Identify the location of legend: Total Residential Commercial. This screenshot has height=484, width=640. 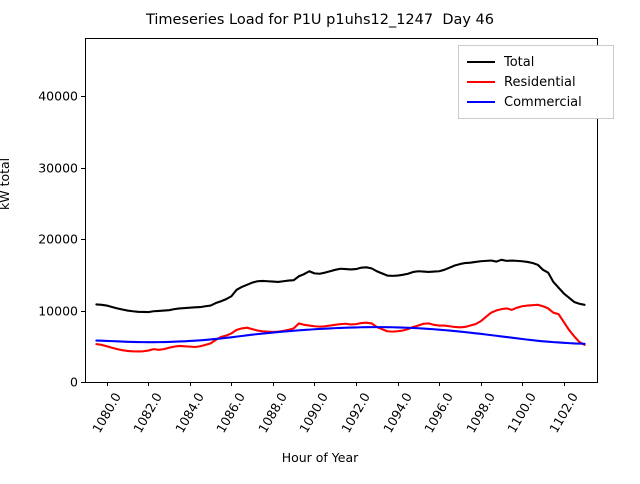
(536, 82).